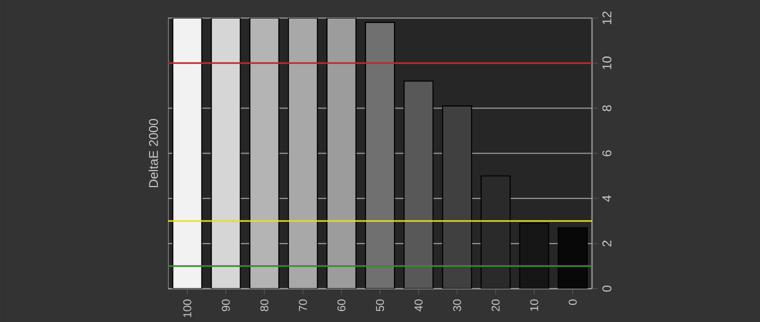 The height and width of the screenshot is (322, 760). I want to click on x-tick-label: 0, so click(572, 302).